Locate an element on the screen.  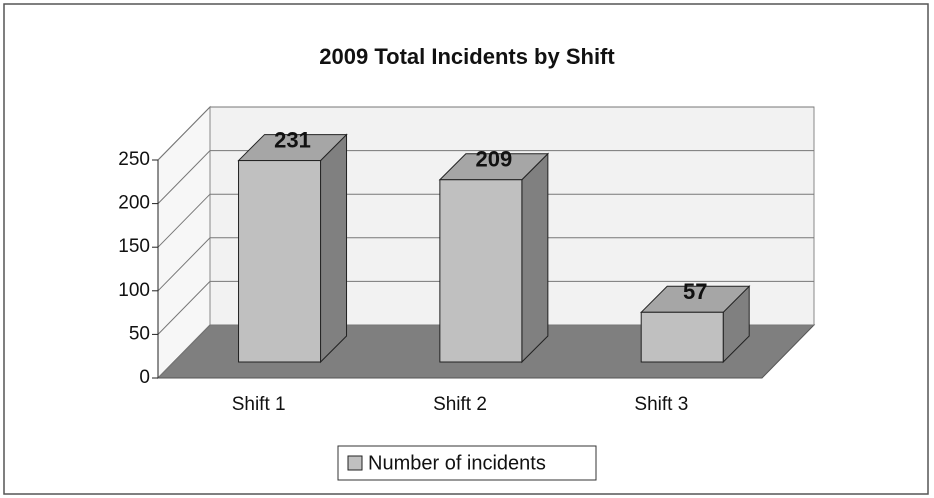
x-tick-label: Shift 1 is located at coordinates (259, 404).